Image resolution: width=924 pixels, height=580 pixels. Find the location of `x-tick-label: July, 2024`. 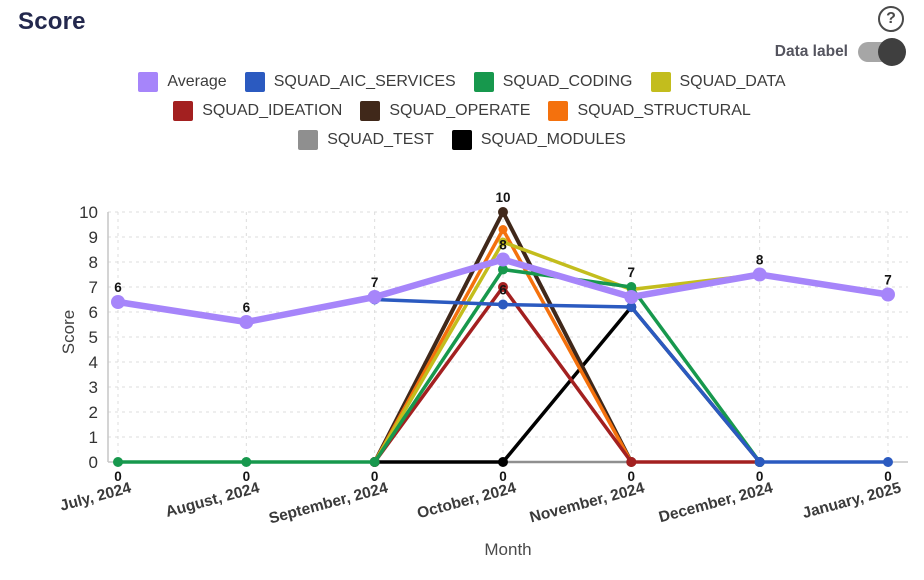

x-tick-label: July, 2024 is located at coordinates (95, 496).